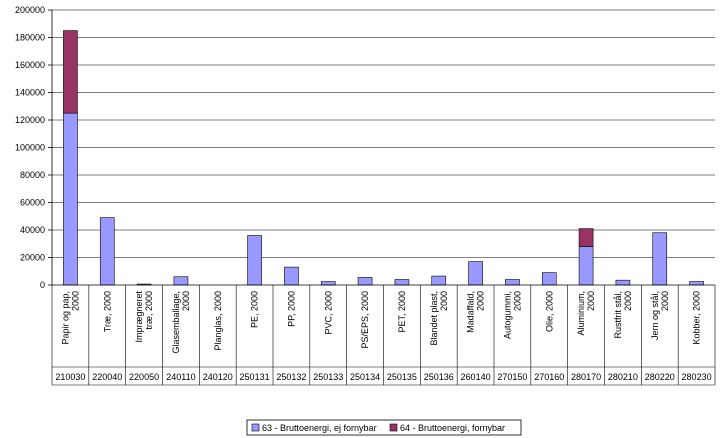  What do you see at coordinates (30, 120) in the screenshot?
I see `y-tick-label: 120000` at bounding box center [30, 120].